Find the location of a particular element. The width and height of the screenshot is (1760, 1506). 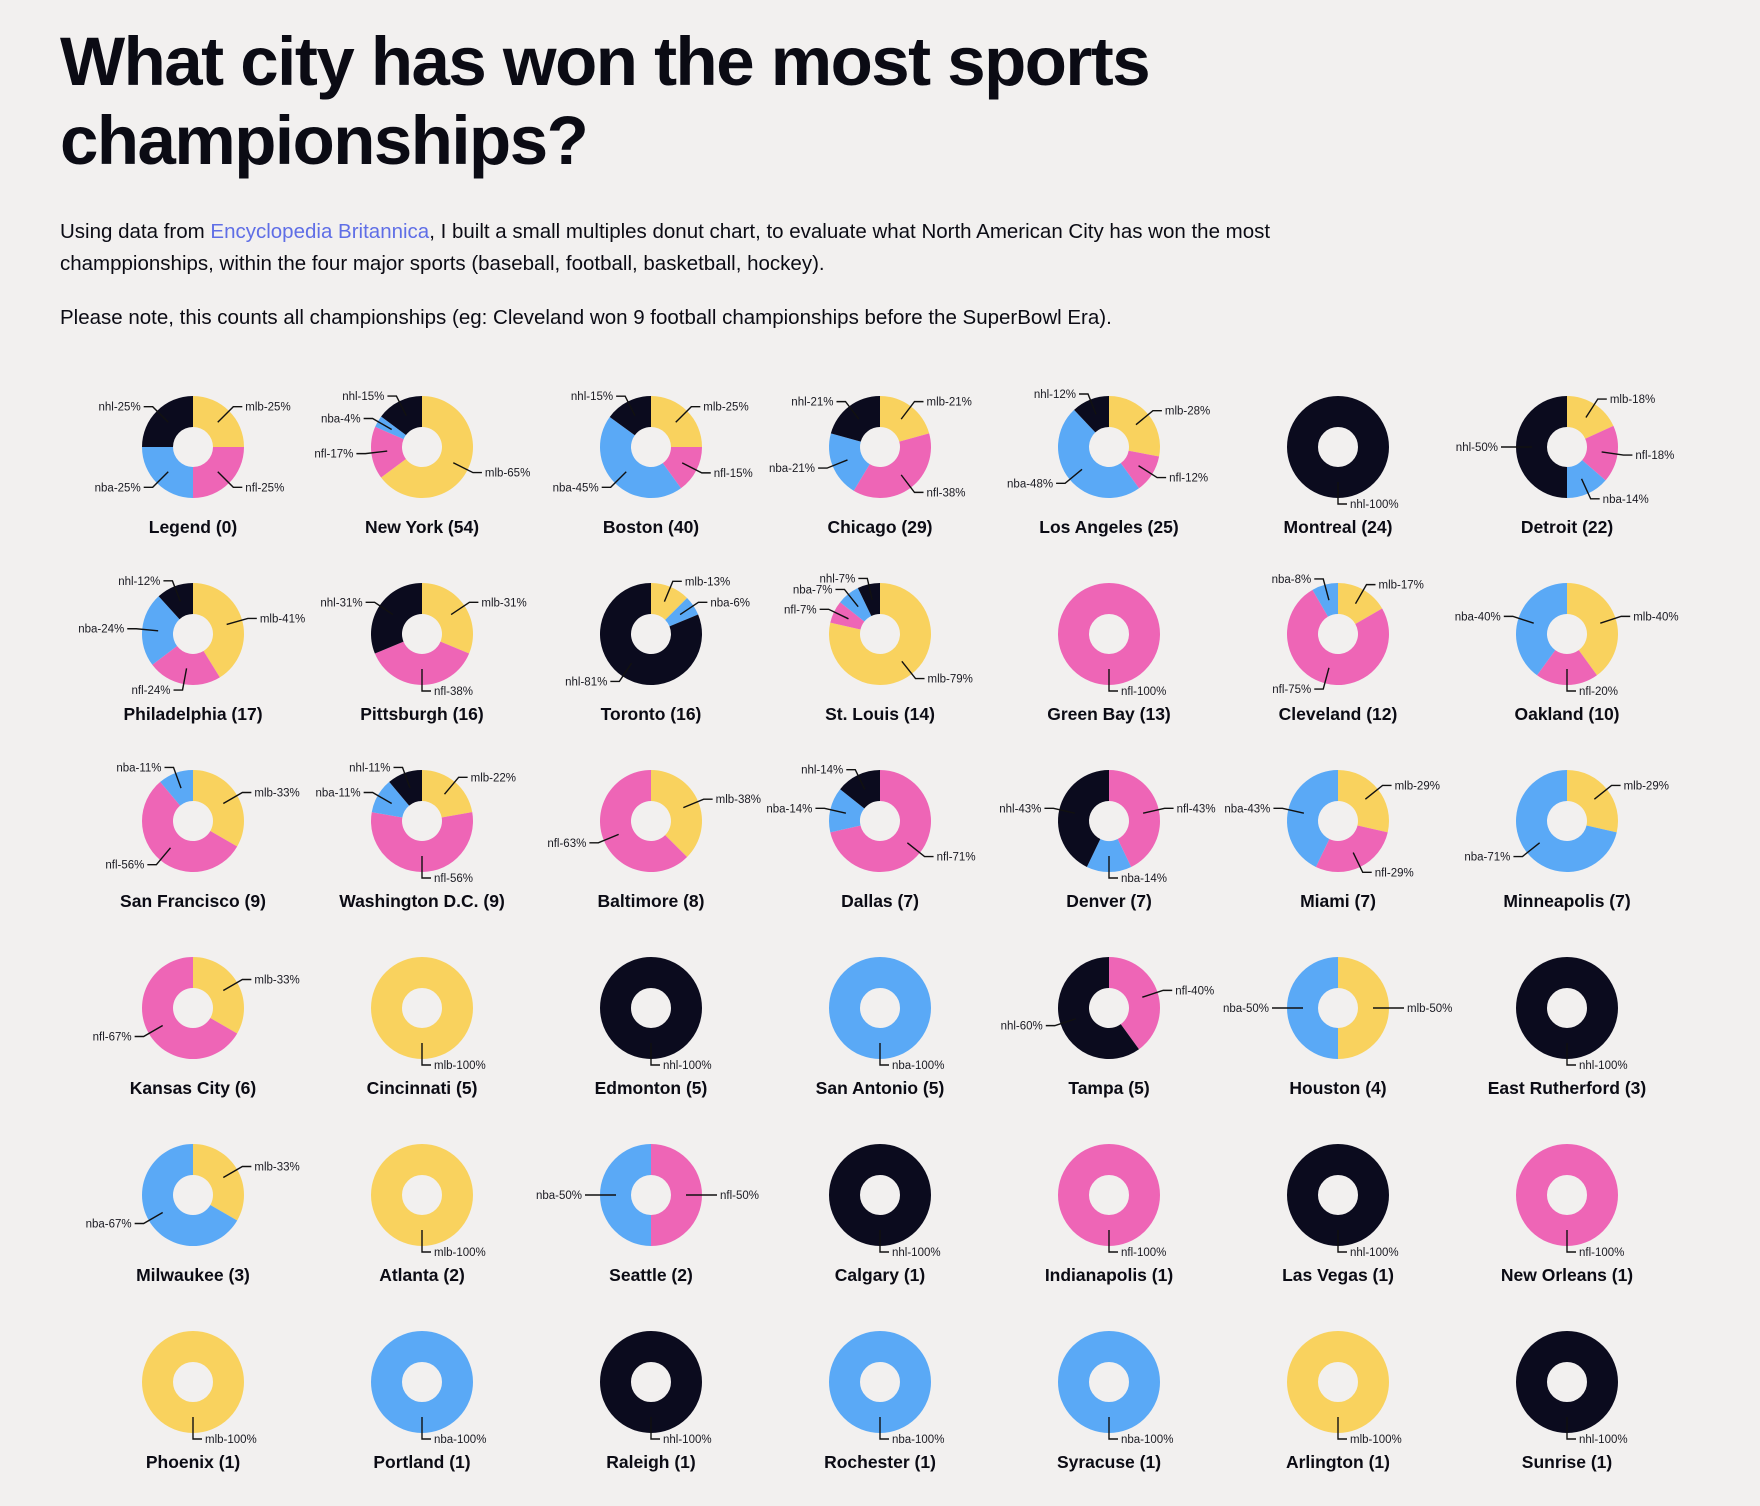

city-title-san-antonio: San Antonio (5) is located at coordinates (880, 1088).